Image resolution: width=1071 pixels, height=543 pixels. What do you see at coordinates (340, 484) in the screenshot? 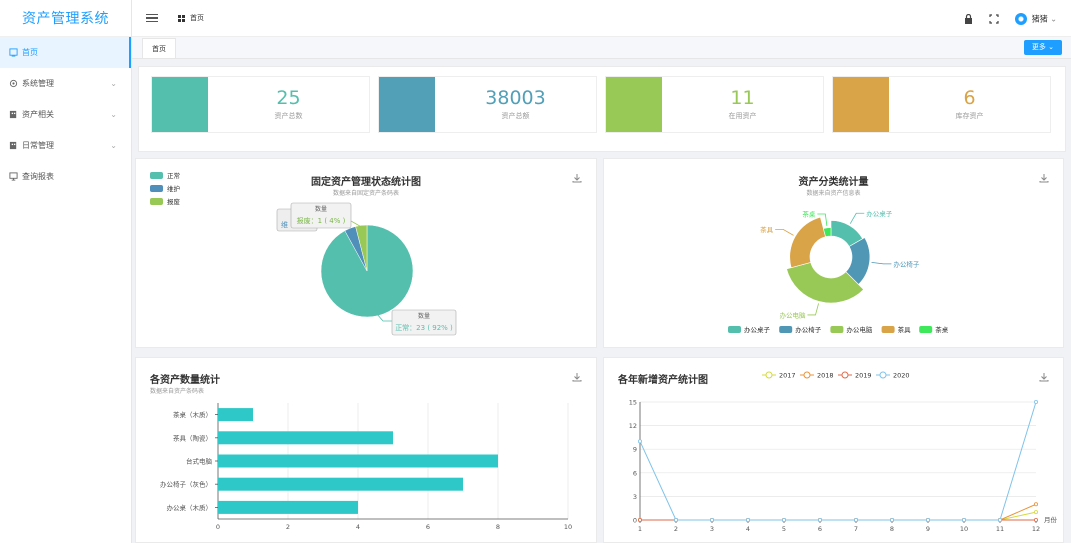
I see `bar` at bounding box center [340, 484].